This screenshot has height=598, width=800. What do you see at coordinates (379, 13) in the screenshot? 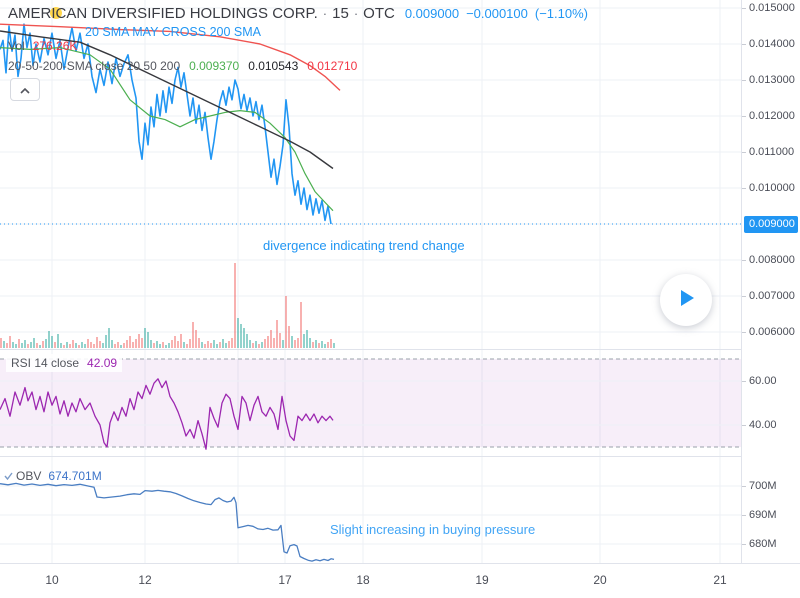
I see `exchange-label: OTC` at bounding box center [379, 13].